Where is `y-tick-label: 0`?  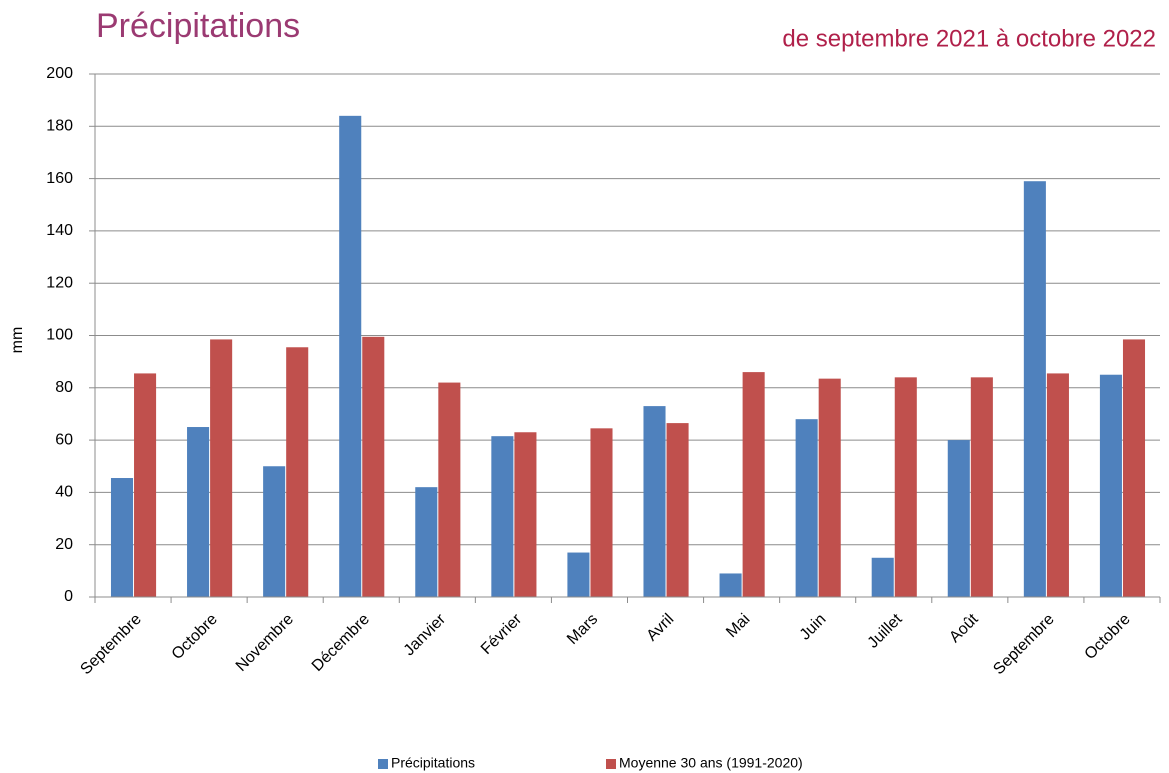
y-tick-label: 0 is located at coordinates (68, 596).